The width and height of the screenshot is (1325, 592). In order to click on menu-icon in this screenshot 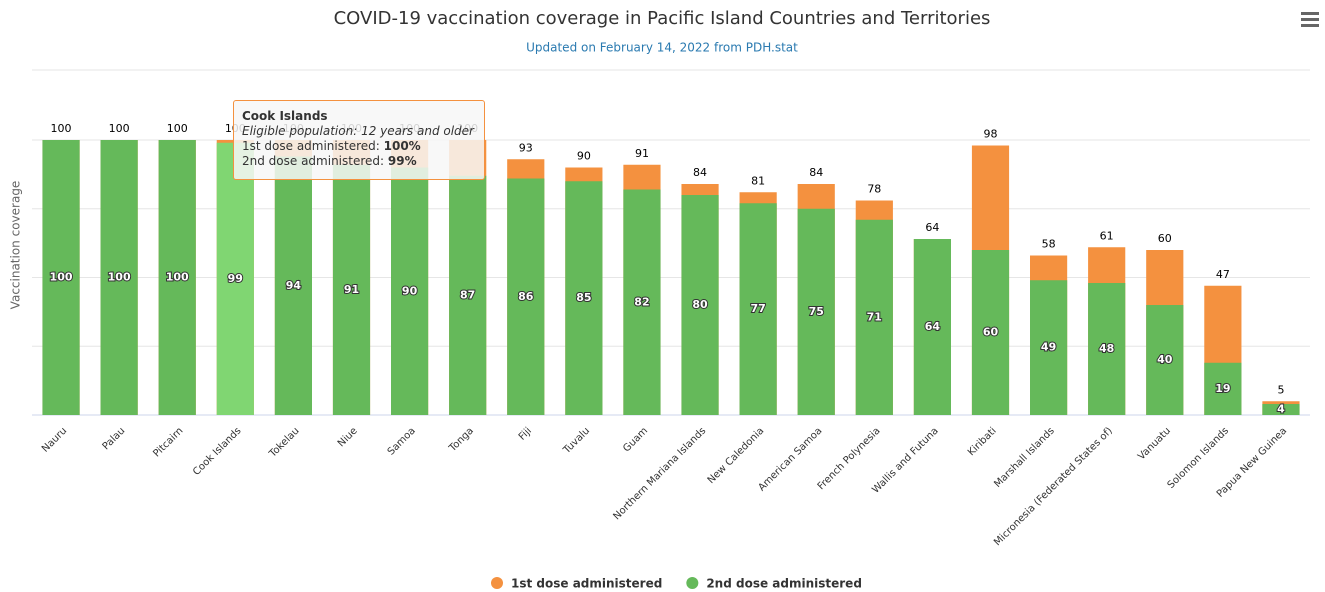, I will do `click(1310, 19)`.